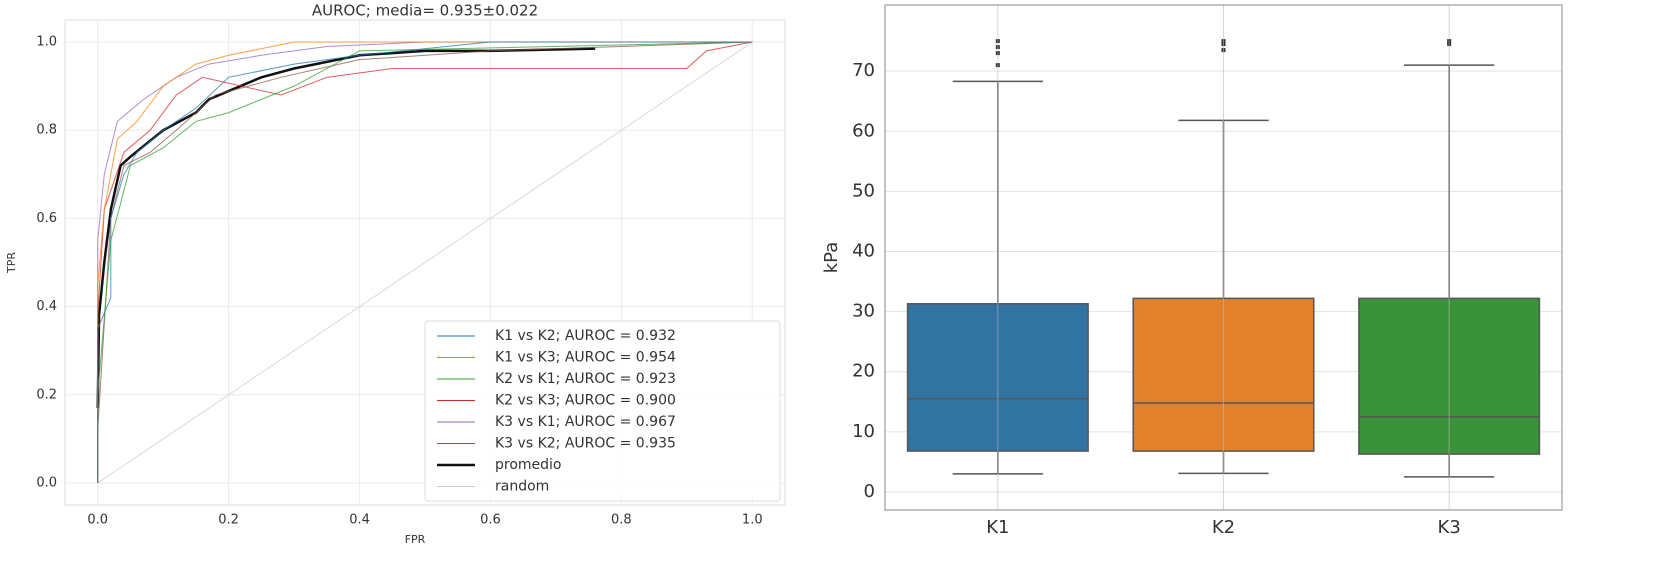 This screenshot has width=1667, height=573. Describe the element at coordinates (11, 263) in the screenshot. I see `y-axis-label: TPR` at that location.